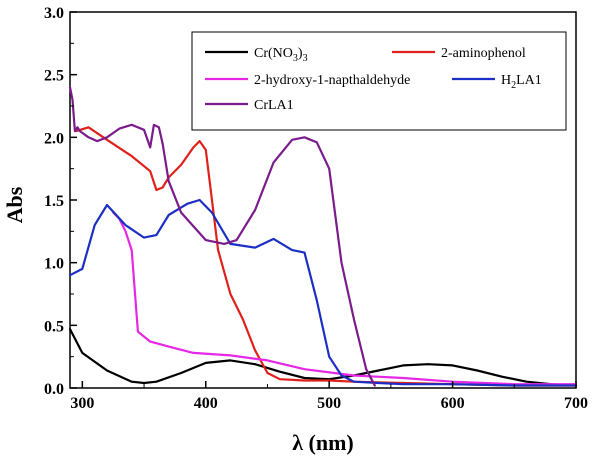  Describe the element at coordinates (483, 53) in the screenshot. I see `legend-label-2-aminophenol: 2-aminophenol` at that location.